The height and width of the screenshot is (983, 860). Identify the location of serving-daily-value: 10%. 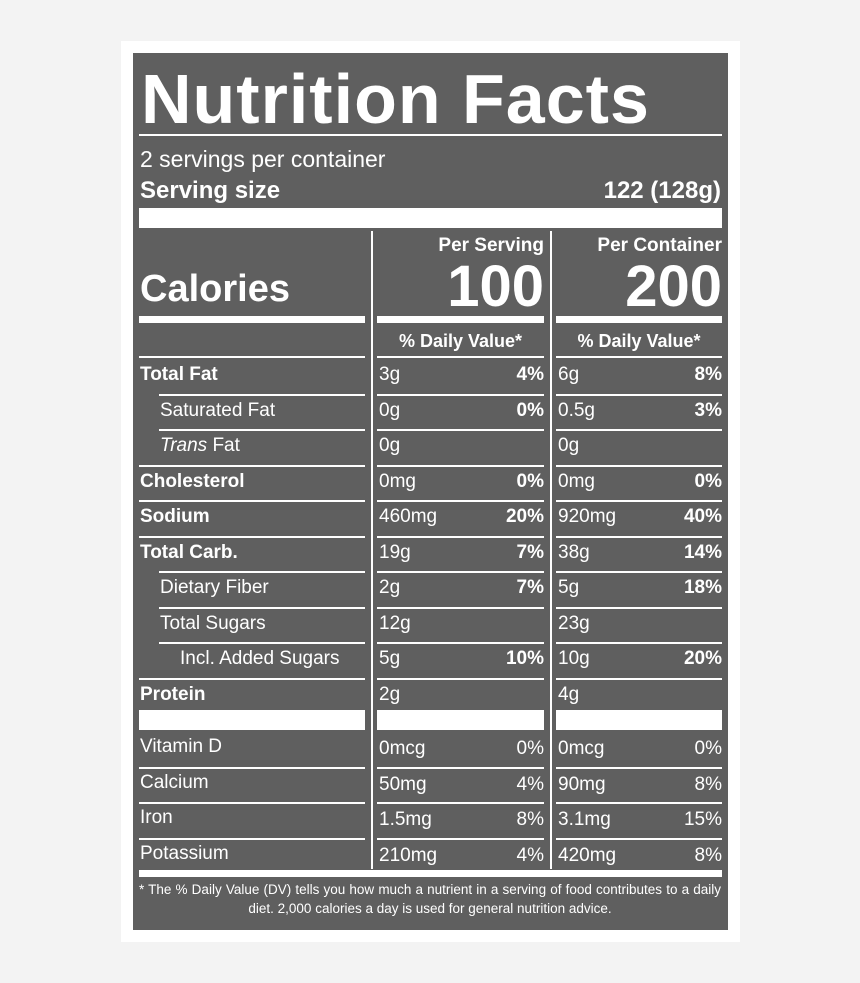
(524, 658).